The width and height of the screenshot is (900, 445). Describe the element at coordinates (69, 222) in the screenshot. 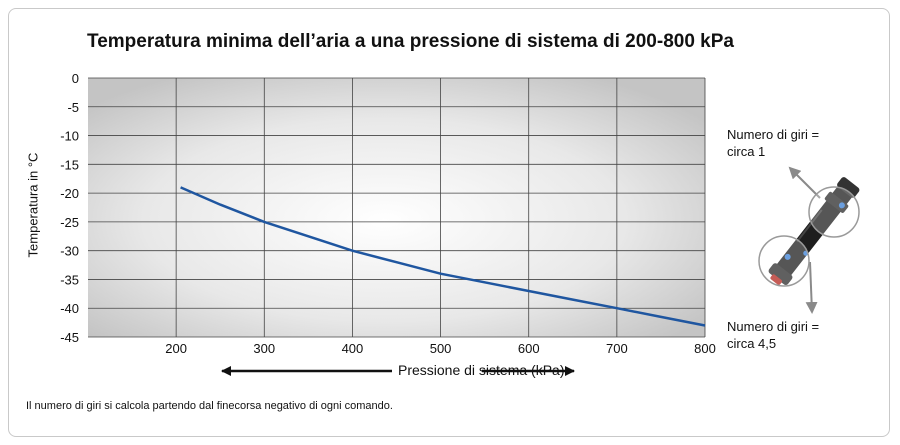

I see `y-tick-label: -25` at that location.